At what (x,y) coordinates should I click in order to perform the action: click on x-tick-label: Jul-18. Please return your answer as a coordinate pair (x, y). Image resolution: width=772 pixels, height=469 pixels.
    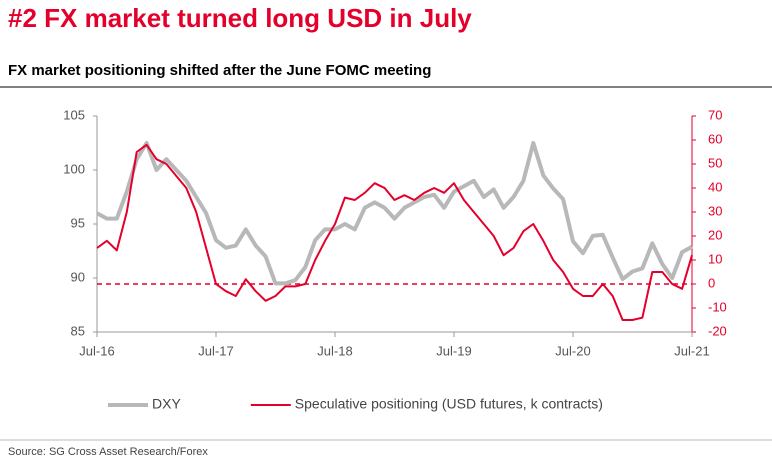
    Looking at the image, I should click on (334, 350).